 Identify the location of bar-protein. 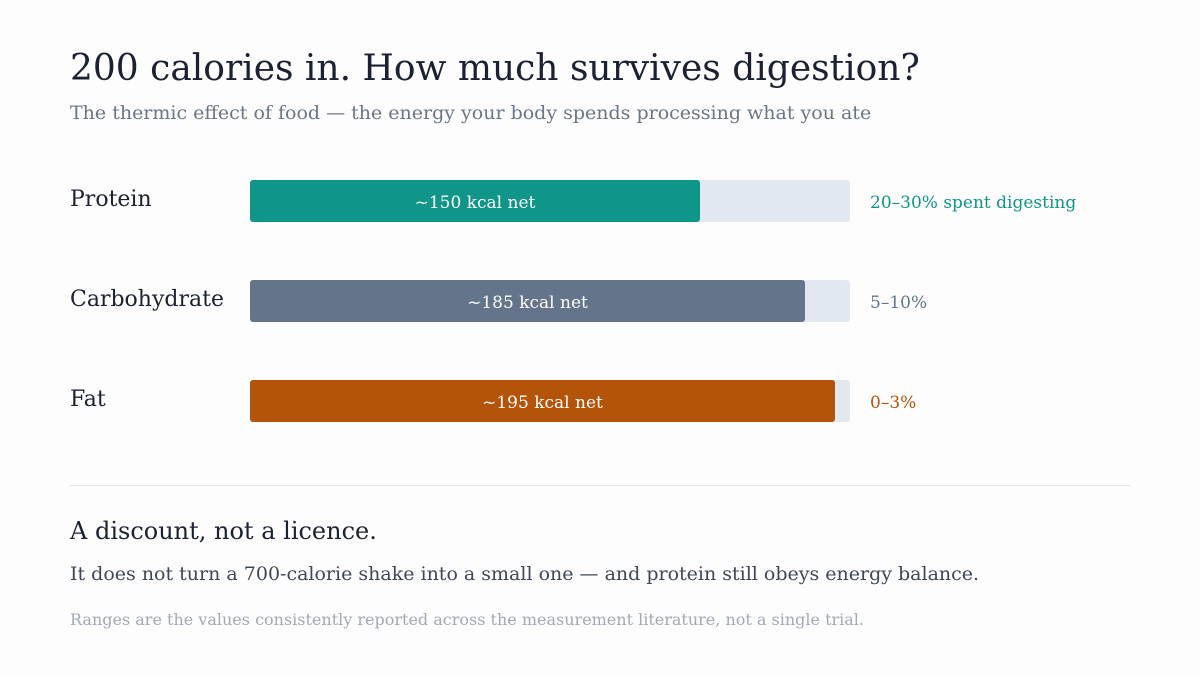
(475, 201).